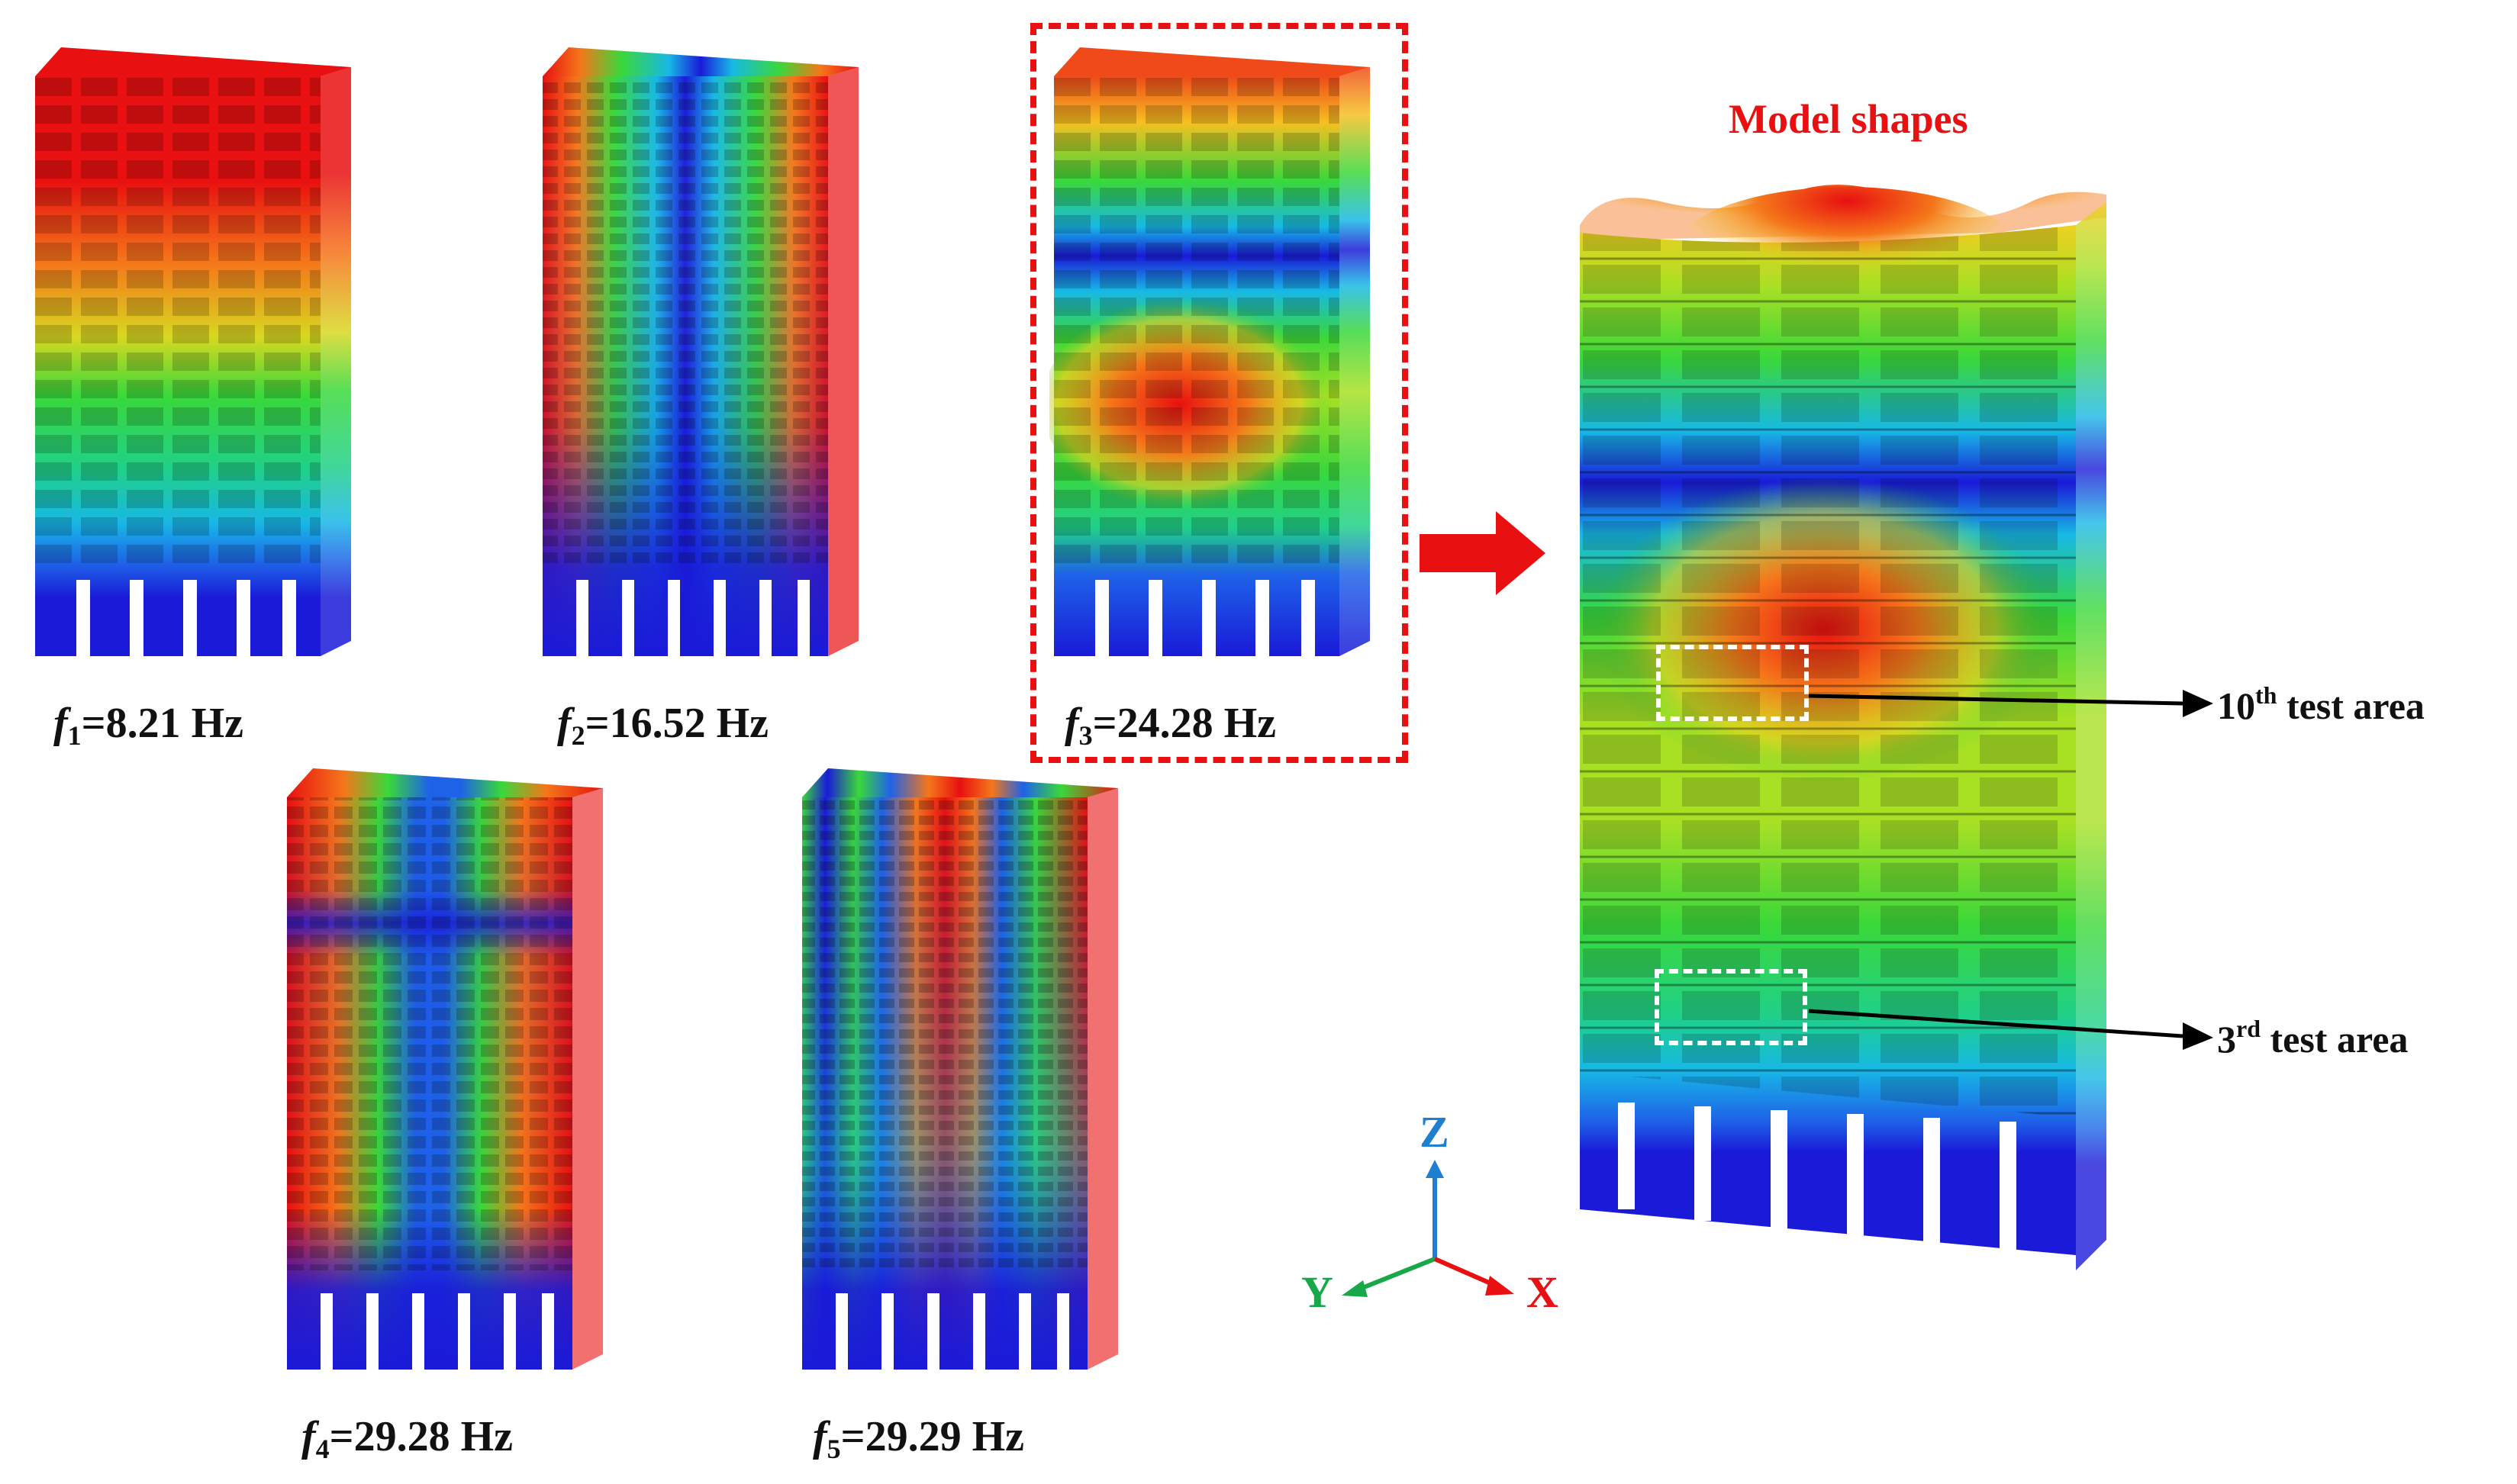  I want to click on mode-4-shape, so click(445, 1069).